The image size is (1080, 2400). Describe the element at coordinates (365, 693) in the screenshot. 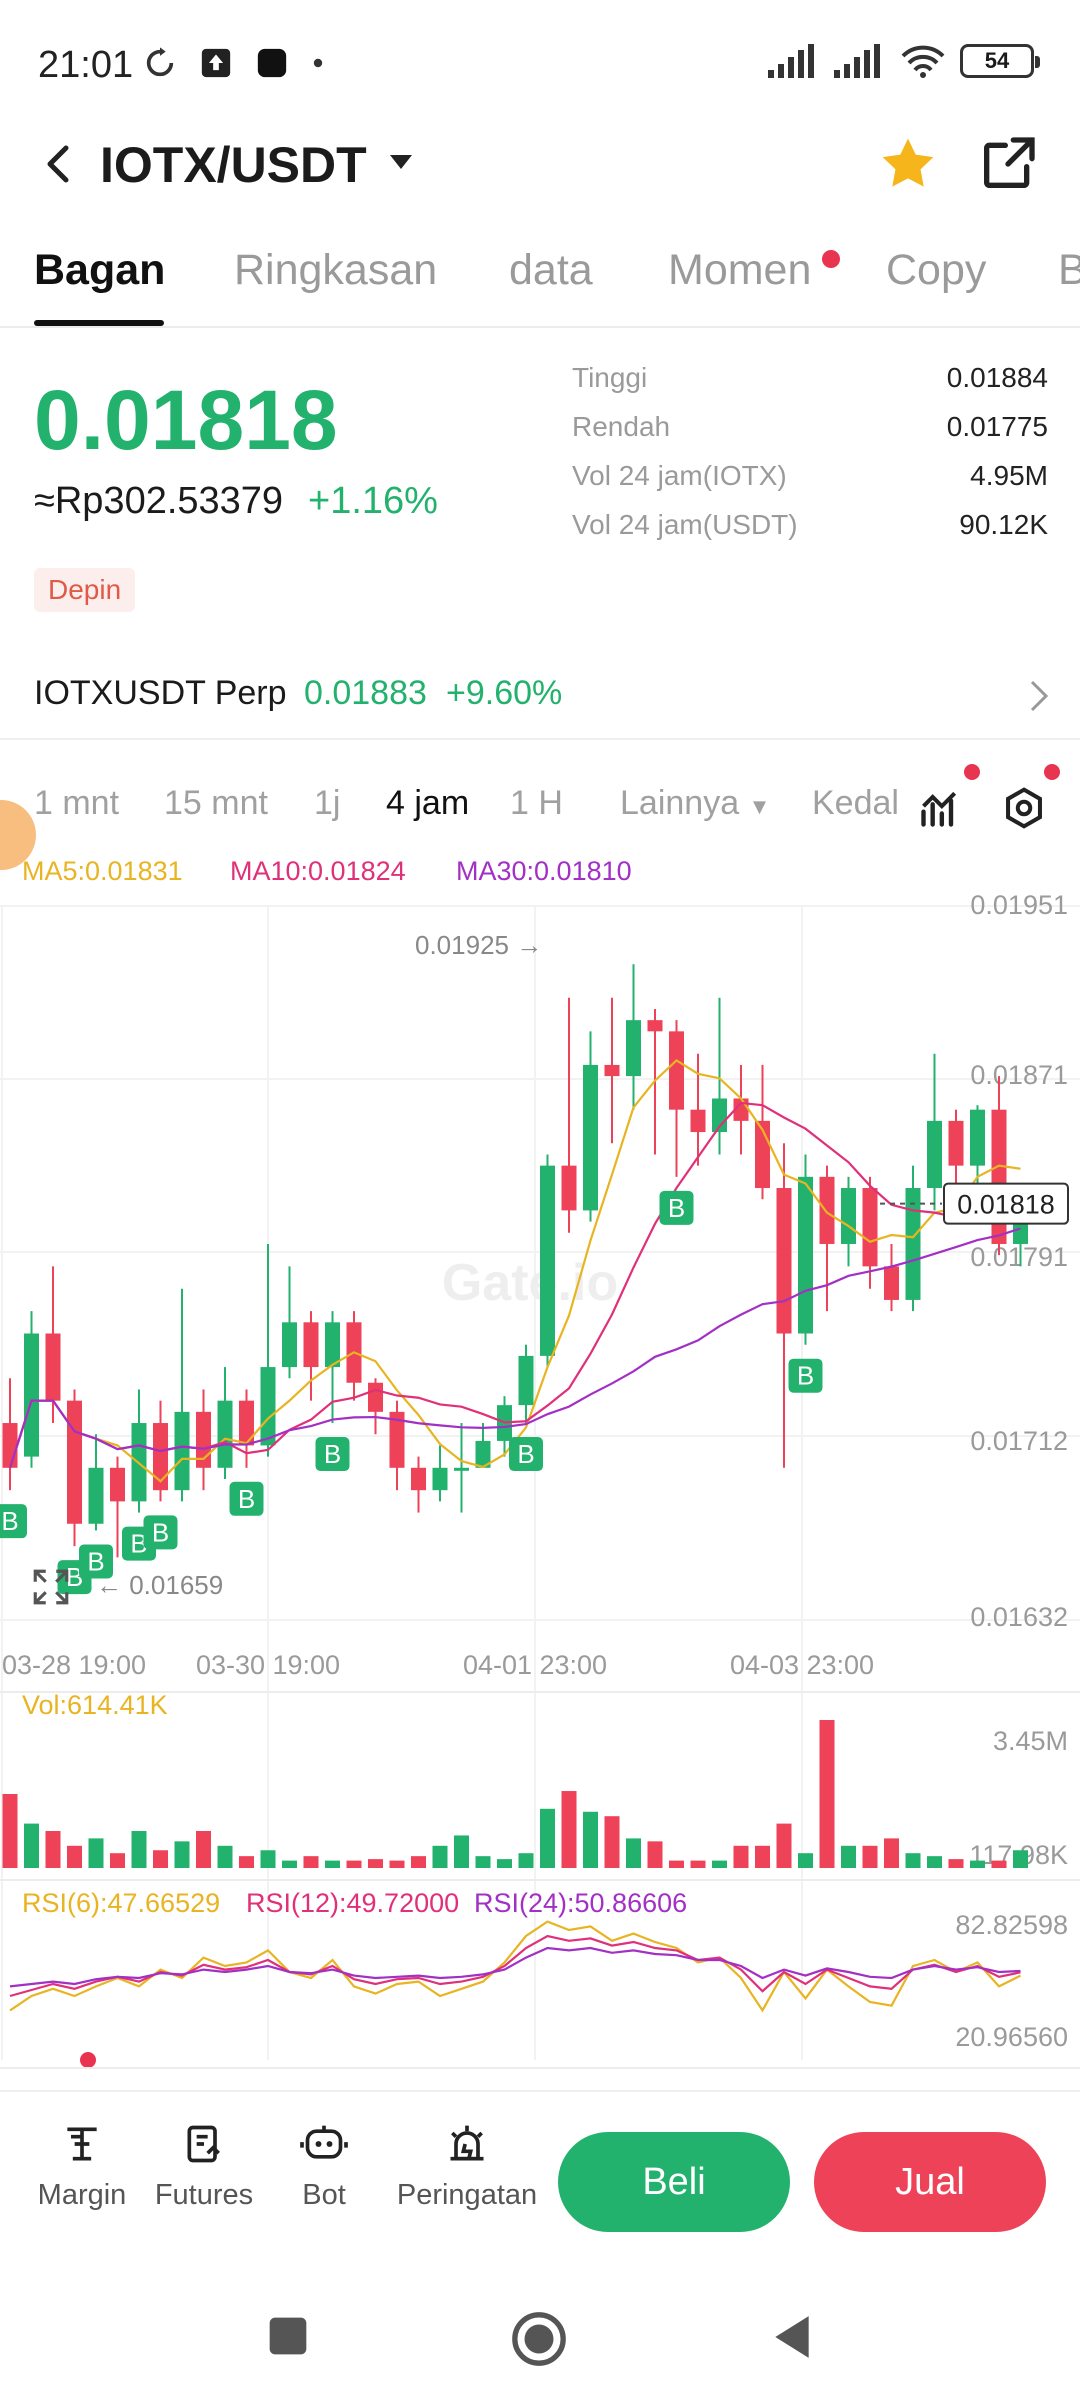

I see `perp-price: 0.01883` at that location.